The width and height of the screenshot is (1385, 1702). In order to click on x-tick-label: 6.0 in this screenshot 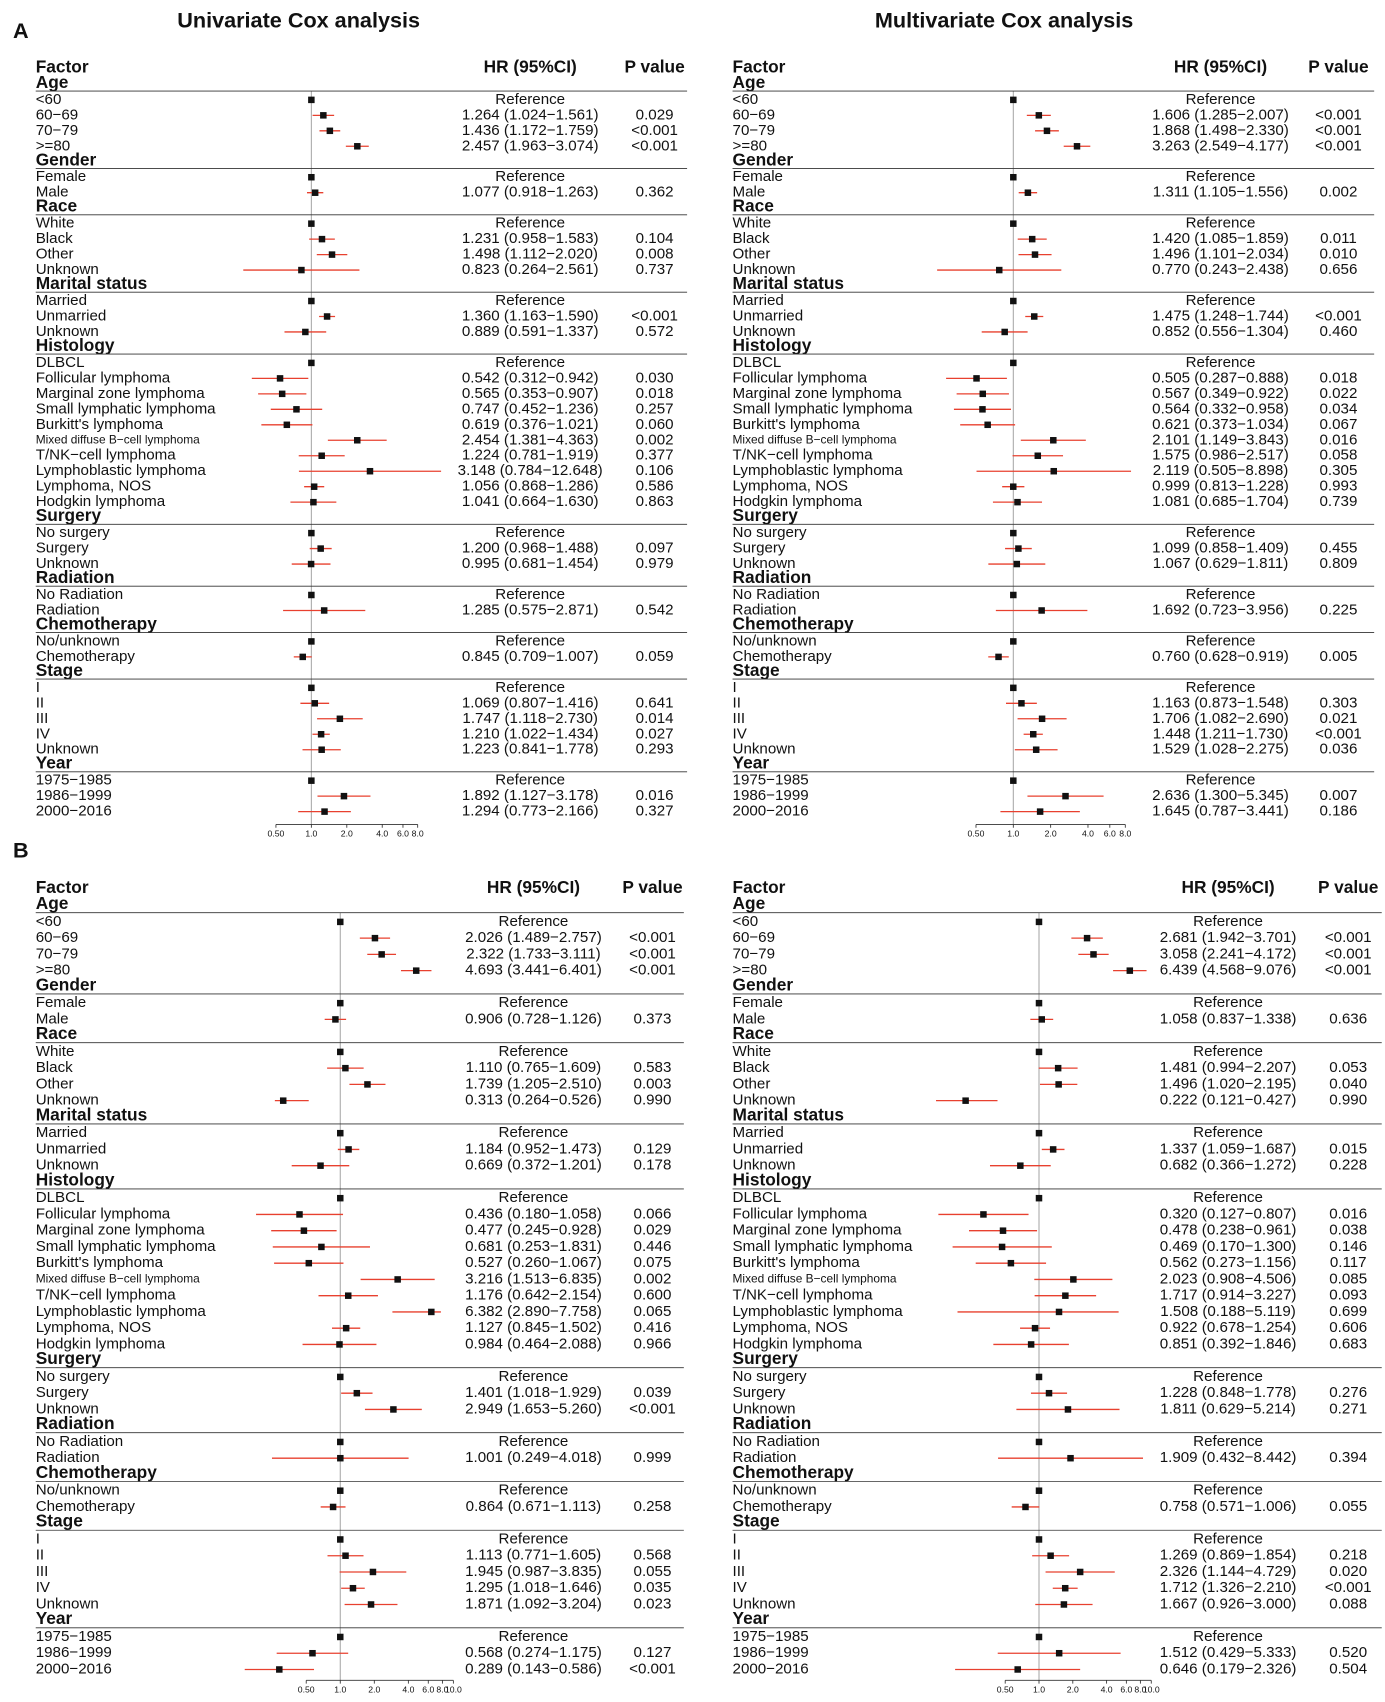, I will do `click(1110, 834)`.